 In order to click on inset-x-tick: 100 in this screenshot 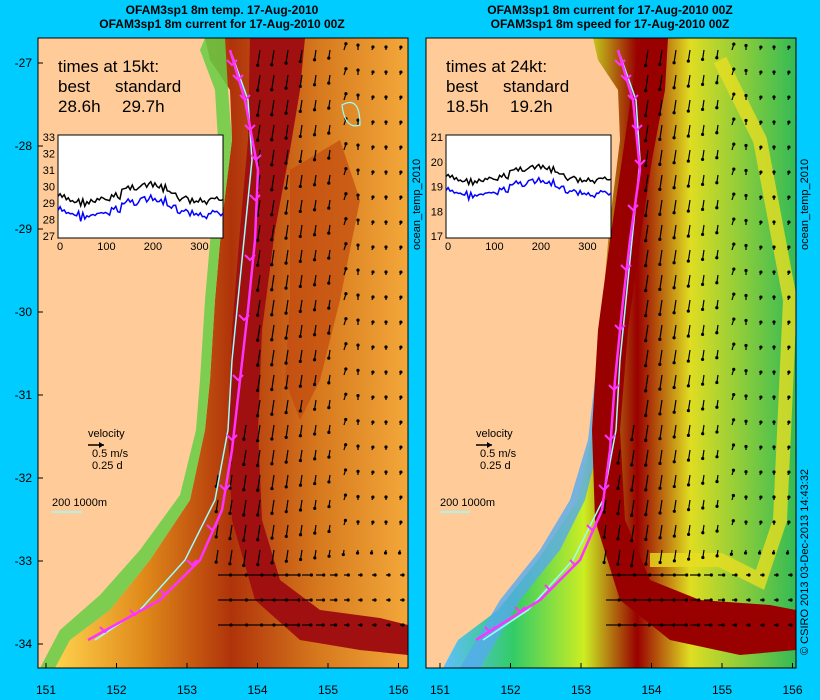, I will do `click(494, 247)`.